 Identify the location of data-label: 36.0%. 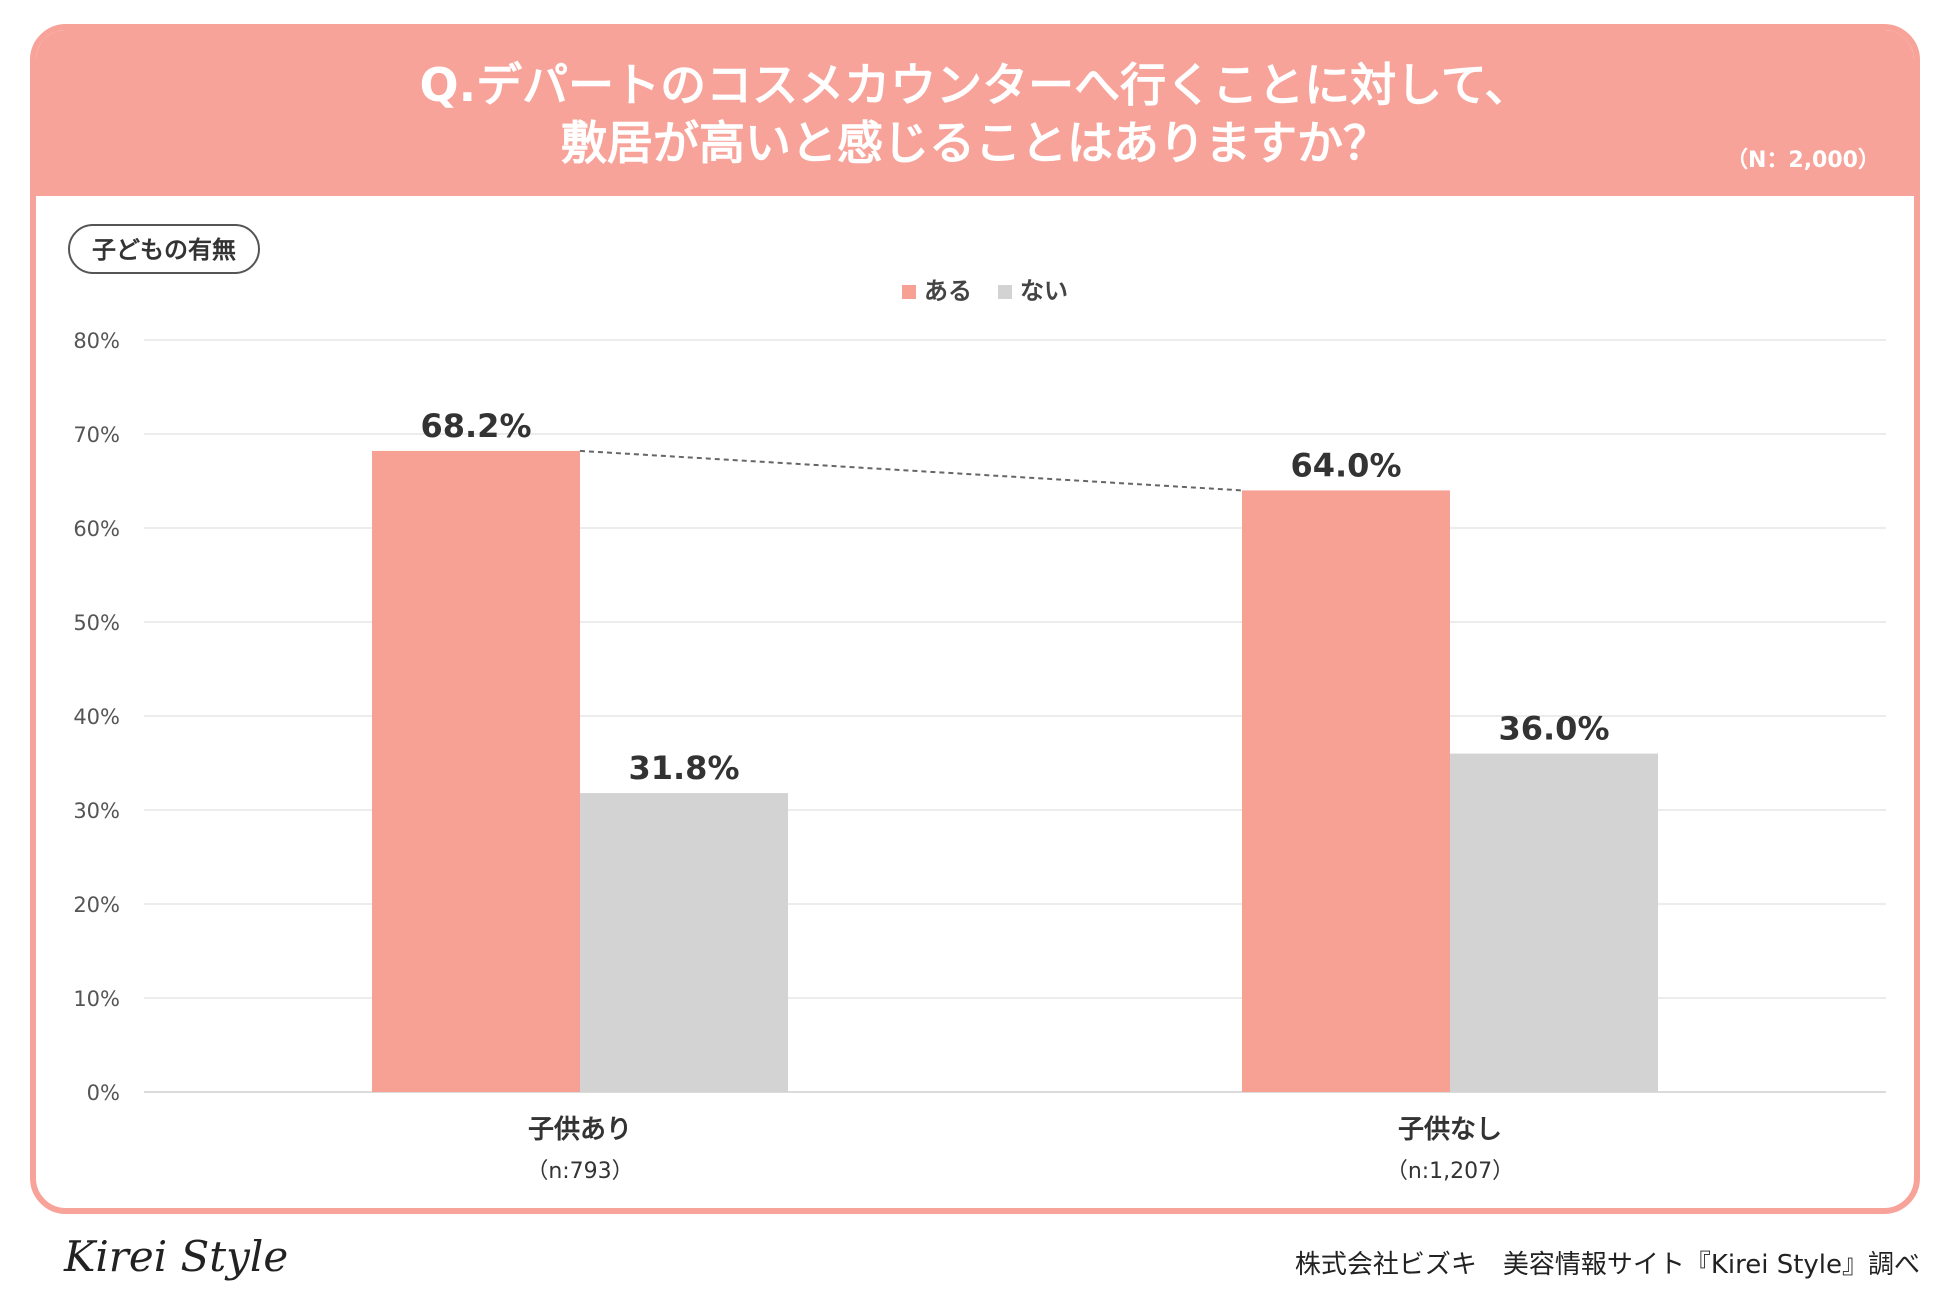
(1553, 729).